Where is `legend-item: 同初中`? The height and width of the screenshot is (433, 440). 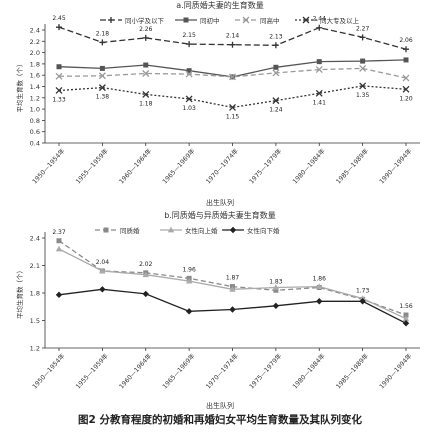
legend-item: 同初中 is located at coordinates (197, 20).